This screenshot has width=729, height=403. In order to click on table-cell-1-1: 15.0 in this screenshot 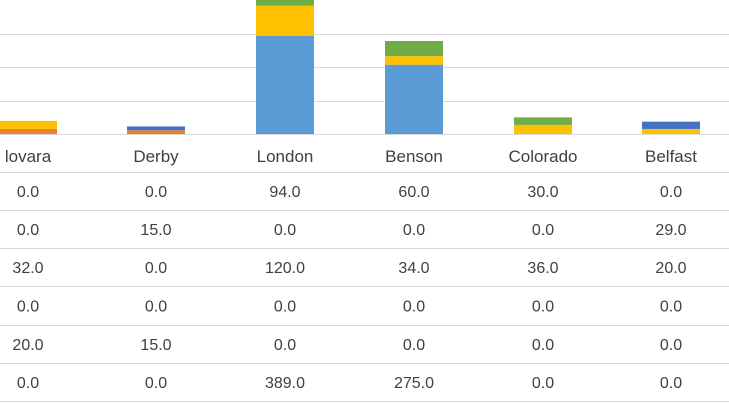, I will do `click(155, 230)`.